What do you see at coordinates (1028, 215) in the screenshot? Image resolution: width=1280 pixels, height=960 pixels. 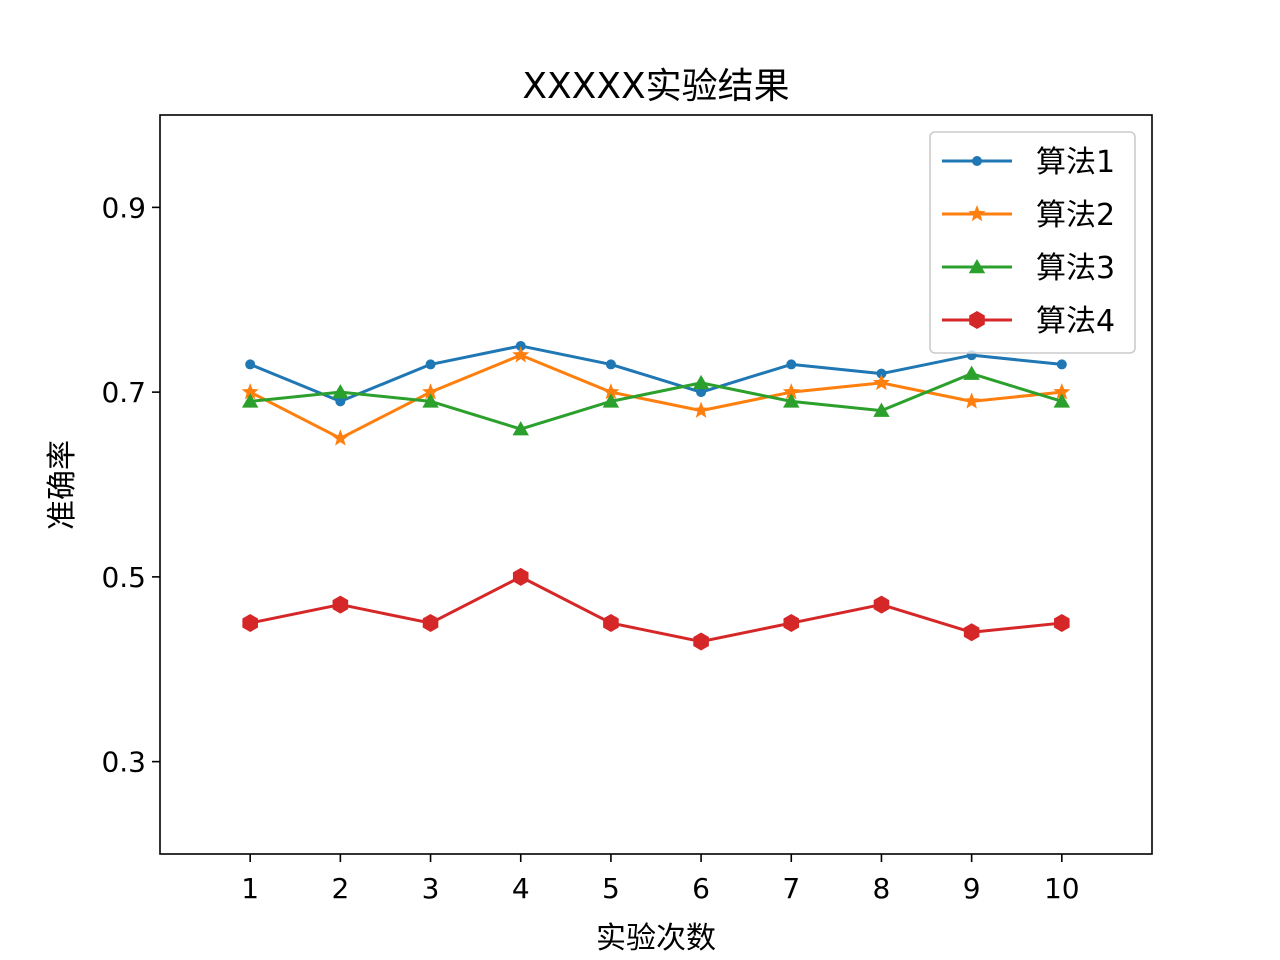 I see `legend-item: 算法2` at bounding box center [1028, 215].